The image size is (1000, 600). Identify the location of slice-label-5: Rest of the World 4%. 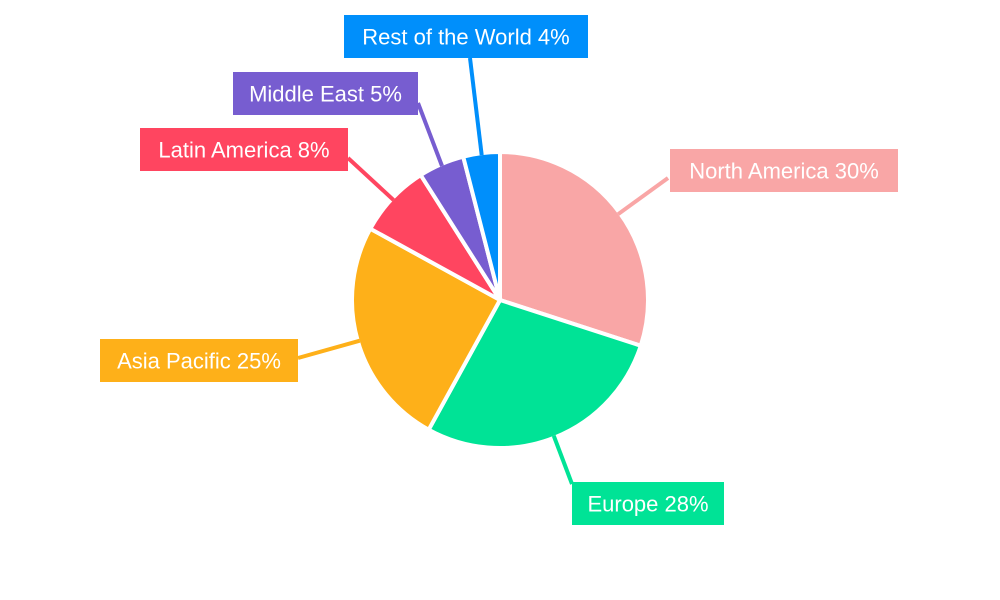
(465, 37).